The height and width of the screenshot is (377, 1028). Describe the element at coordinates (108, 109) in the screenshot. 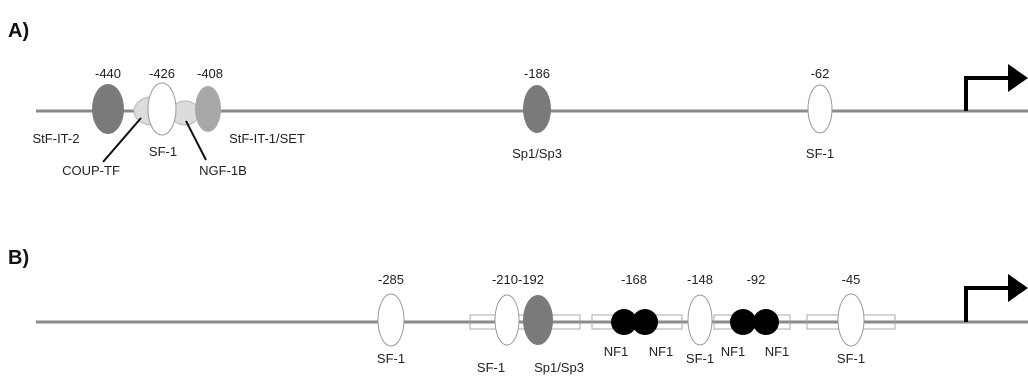

I see `stf-it-2-site` at that location.